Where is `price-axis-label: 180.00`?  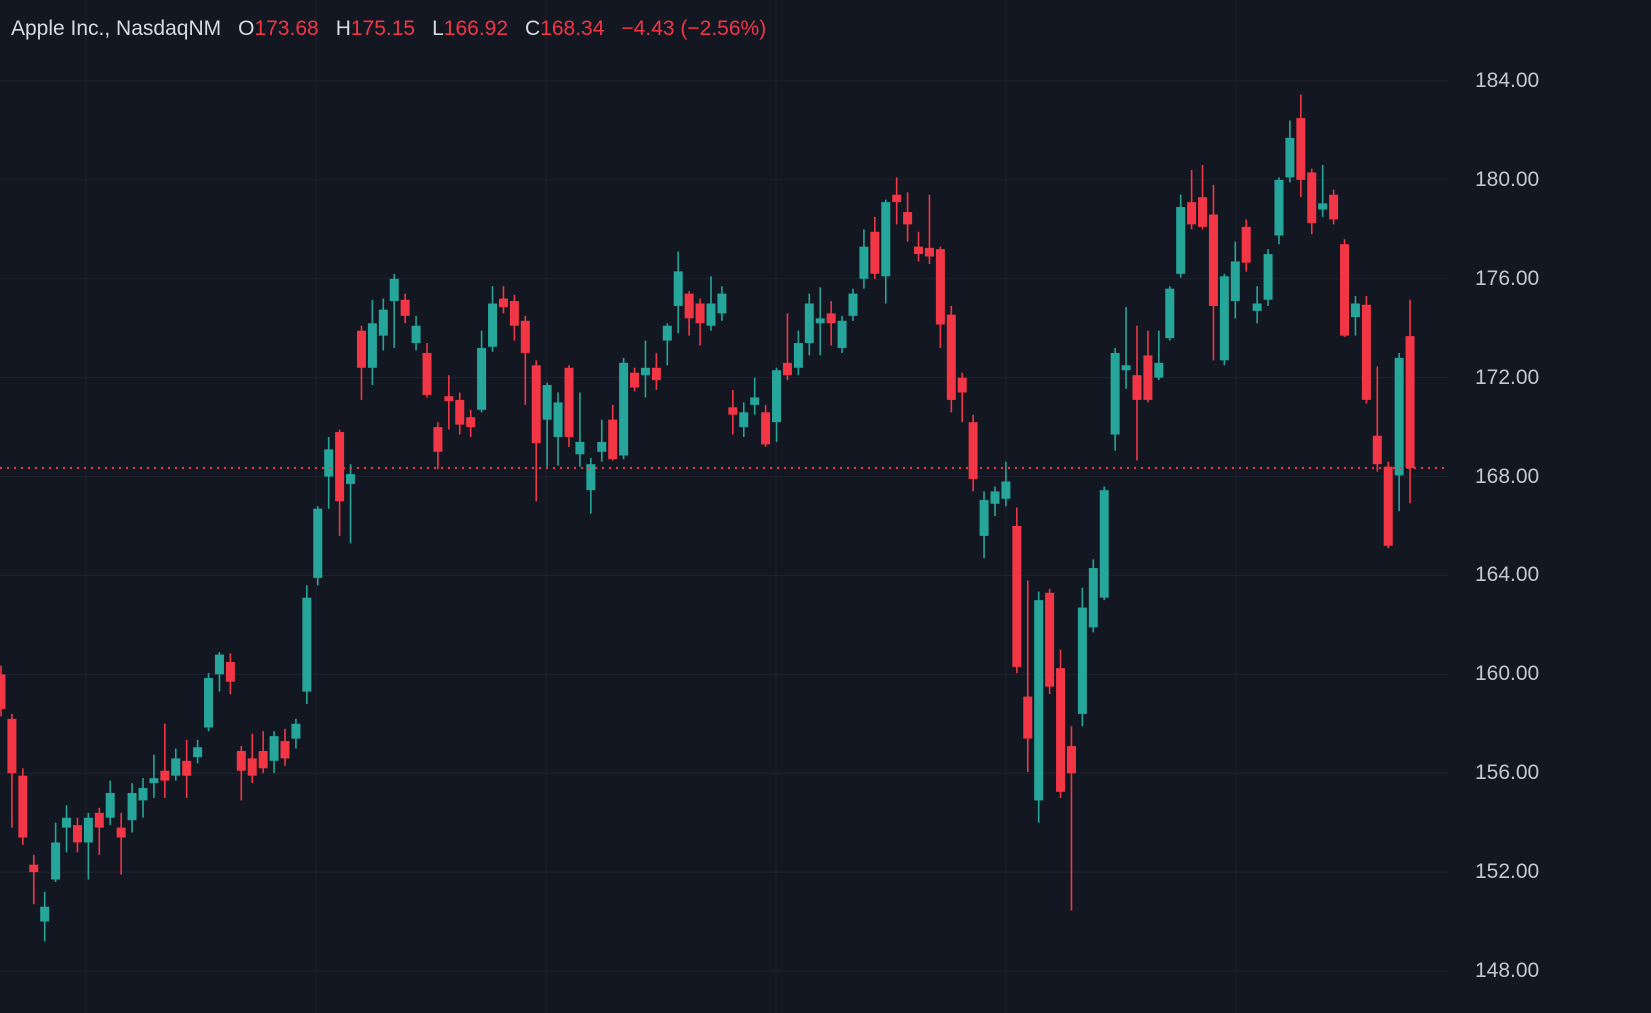 price-axis-label: 180.00 is located at coordinates (1507, 179).